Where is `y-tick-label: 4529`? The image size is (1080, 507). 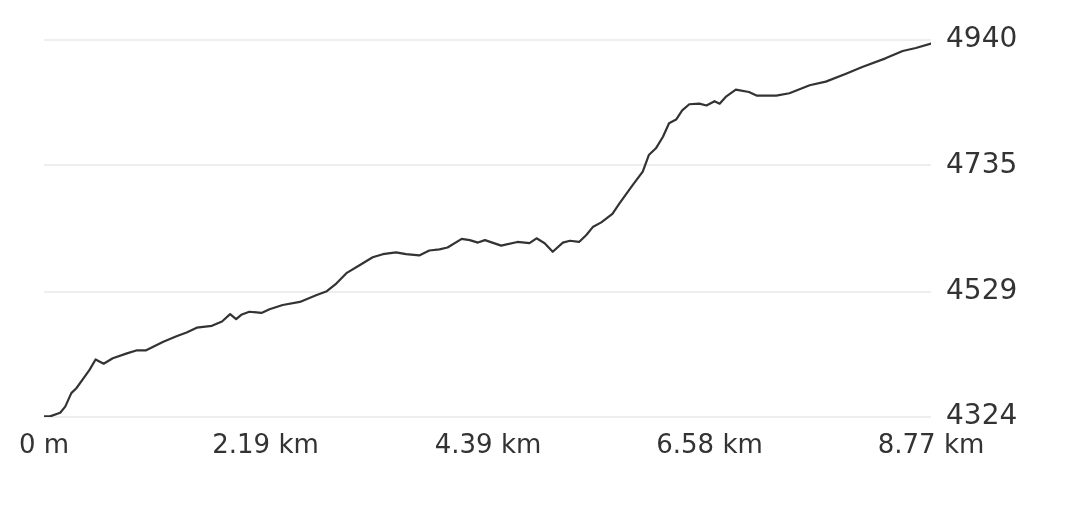 y-tick-label: 4529 is located at coordinates (982, 289).